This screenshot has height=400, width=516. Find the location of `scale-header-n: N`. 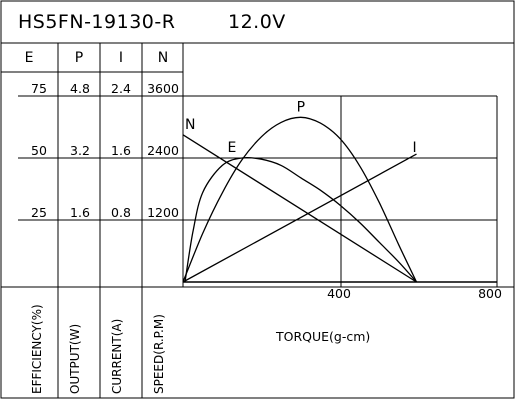

scale-header-n: N is located at coordinates (163, 58).